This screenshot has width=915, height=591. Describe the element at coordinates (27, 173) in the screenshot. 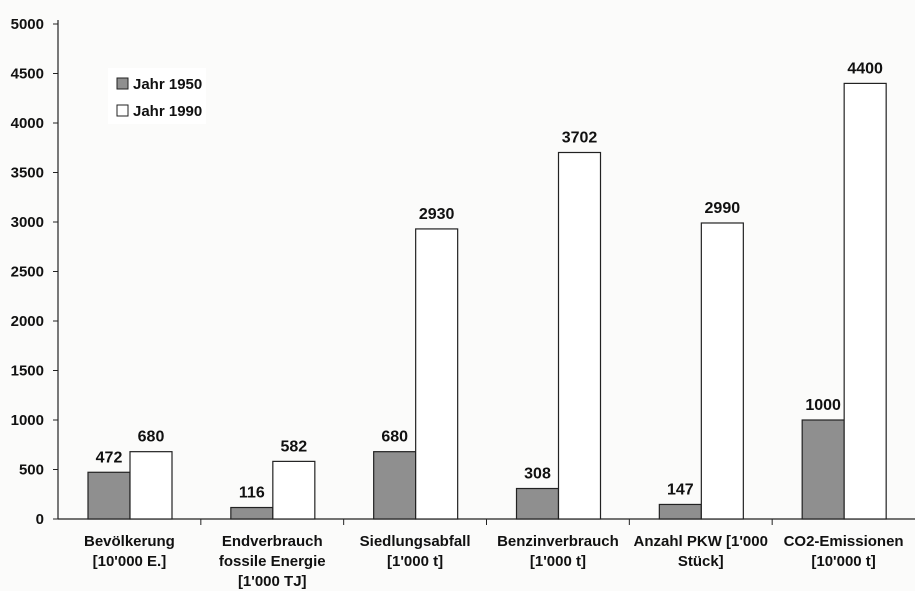

I see `y-tick-label: 3500` at that location.